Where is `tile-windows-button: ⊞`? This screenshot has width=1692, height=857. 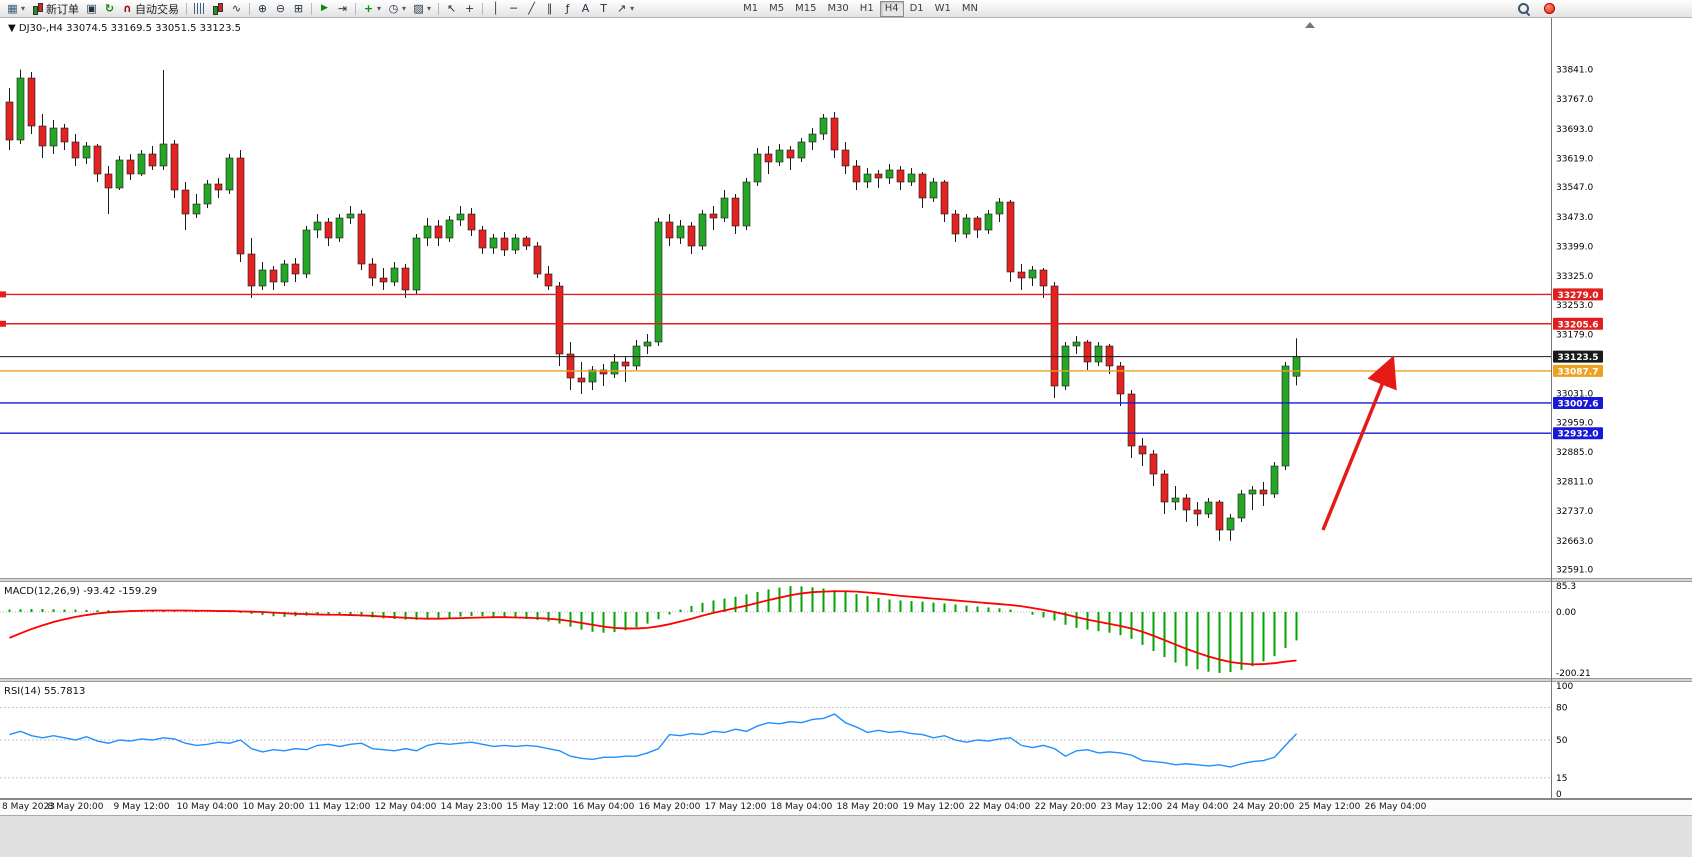 tile-windows-button: ⊞ is located at coordinates (298, 8).